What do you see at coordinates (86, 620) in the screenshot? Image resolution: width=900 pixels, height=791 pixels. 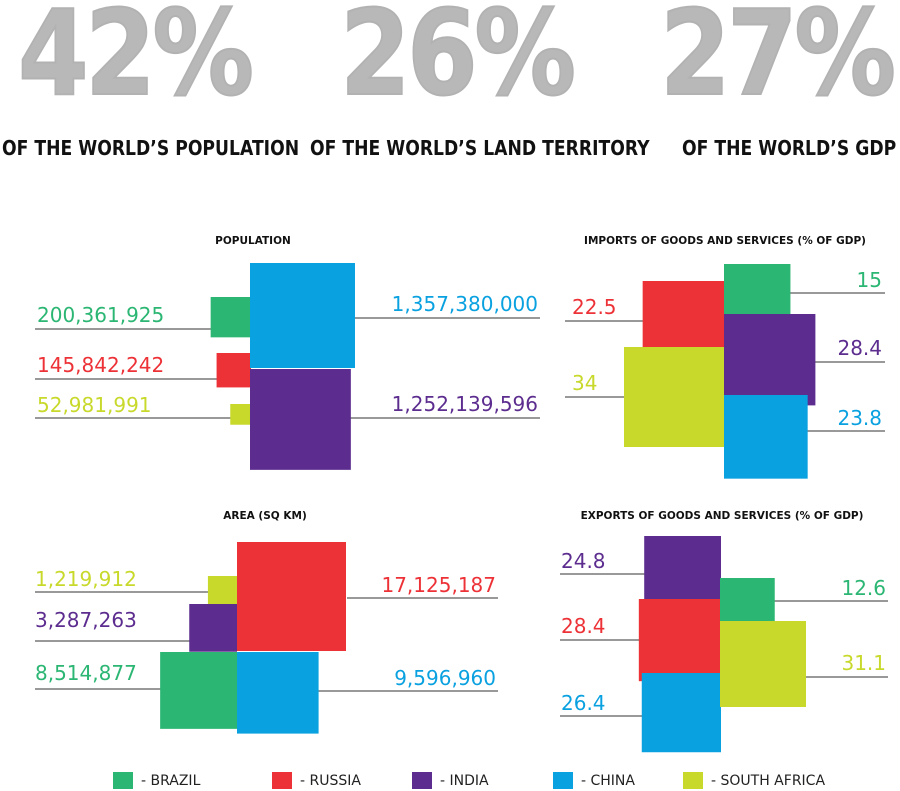 I see `data-label-india: 3,287,263` at bounding box center [86, 620].